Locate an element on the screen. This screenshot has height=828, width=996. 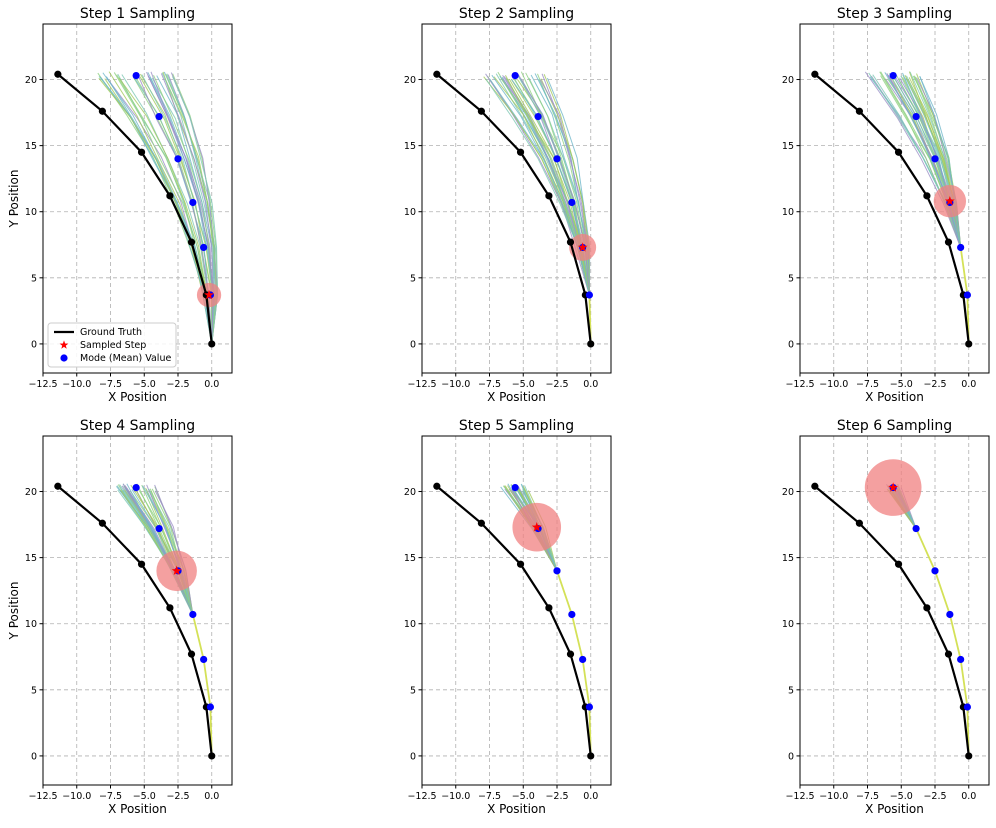
subplot-title: Step 5 Sampling is located at coordinates (516, 426).